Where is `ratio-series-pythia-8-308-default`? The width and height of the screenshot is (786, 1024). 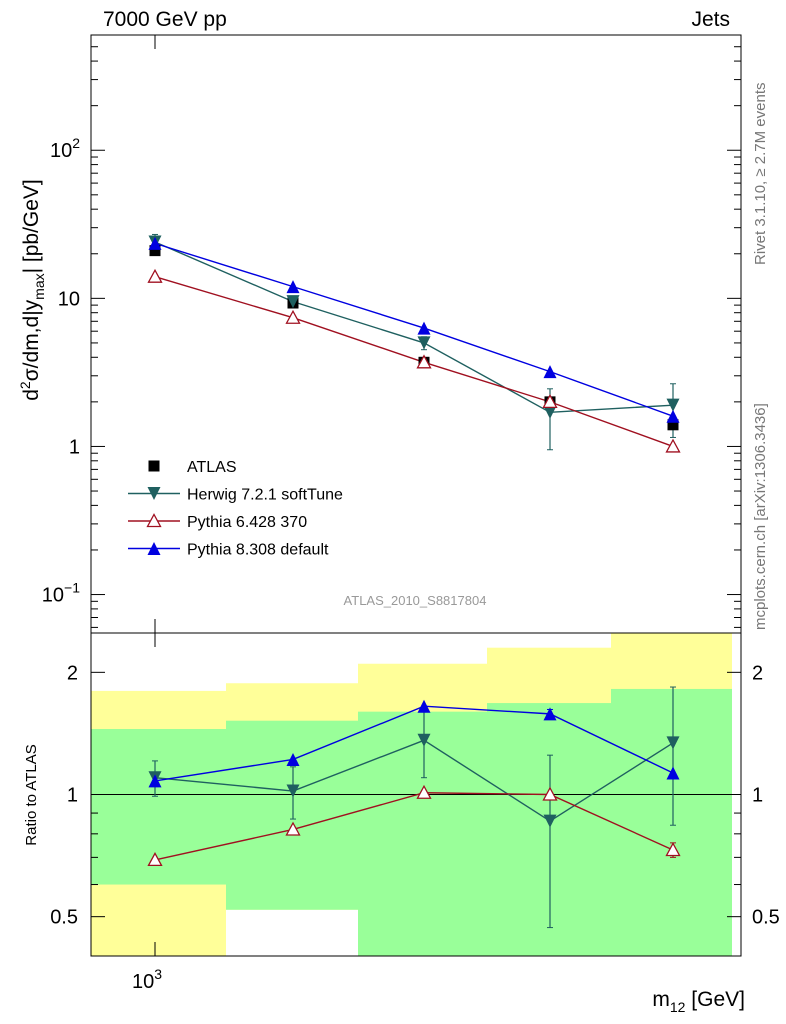 ratio-series-pythia-8-308-default is located at coordinates (414, 743).